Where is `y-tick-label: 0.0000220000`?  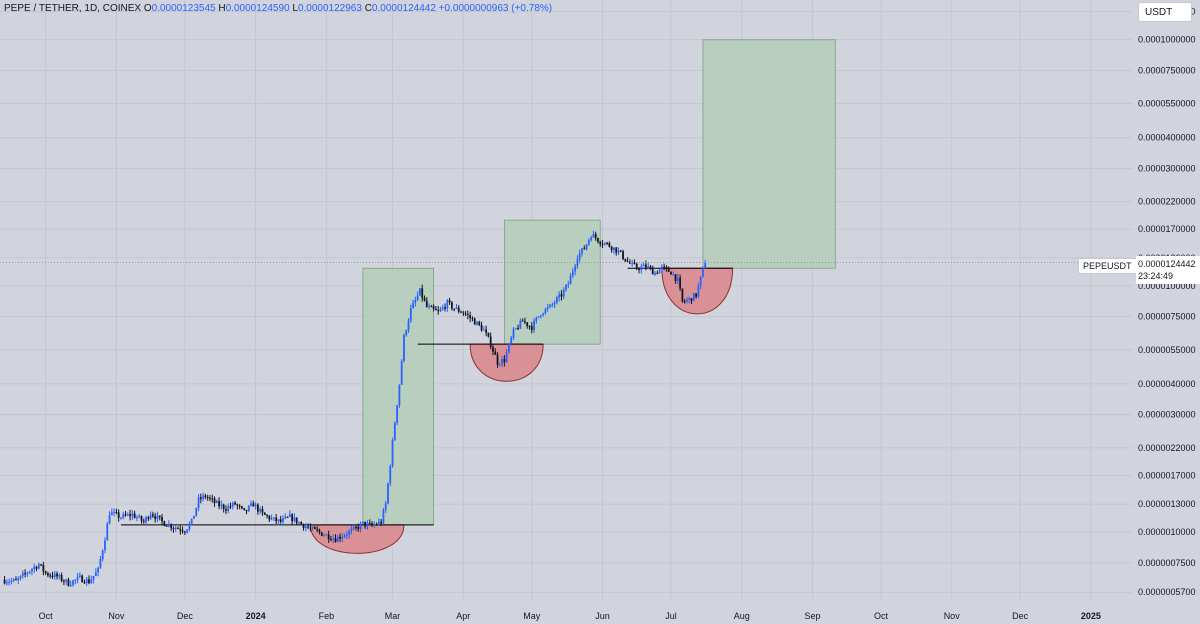 y-tick-label: 0.0000220000 is located at coordinates (1167, 202).